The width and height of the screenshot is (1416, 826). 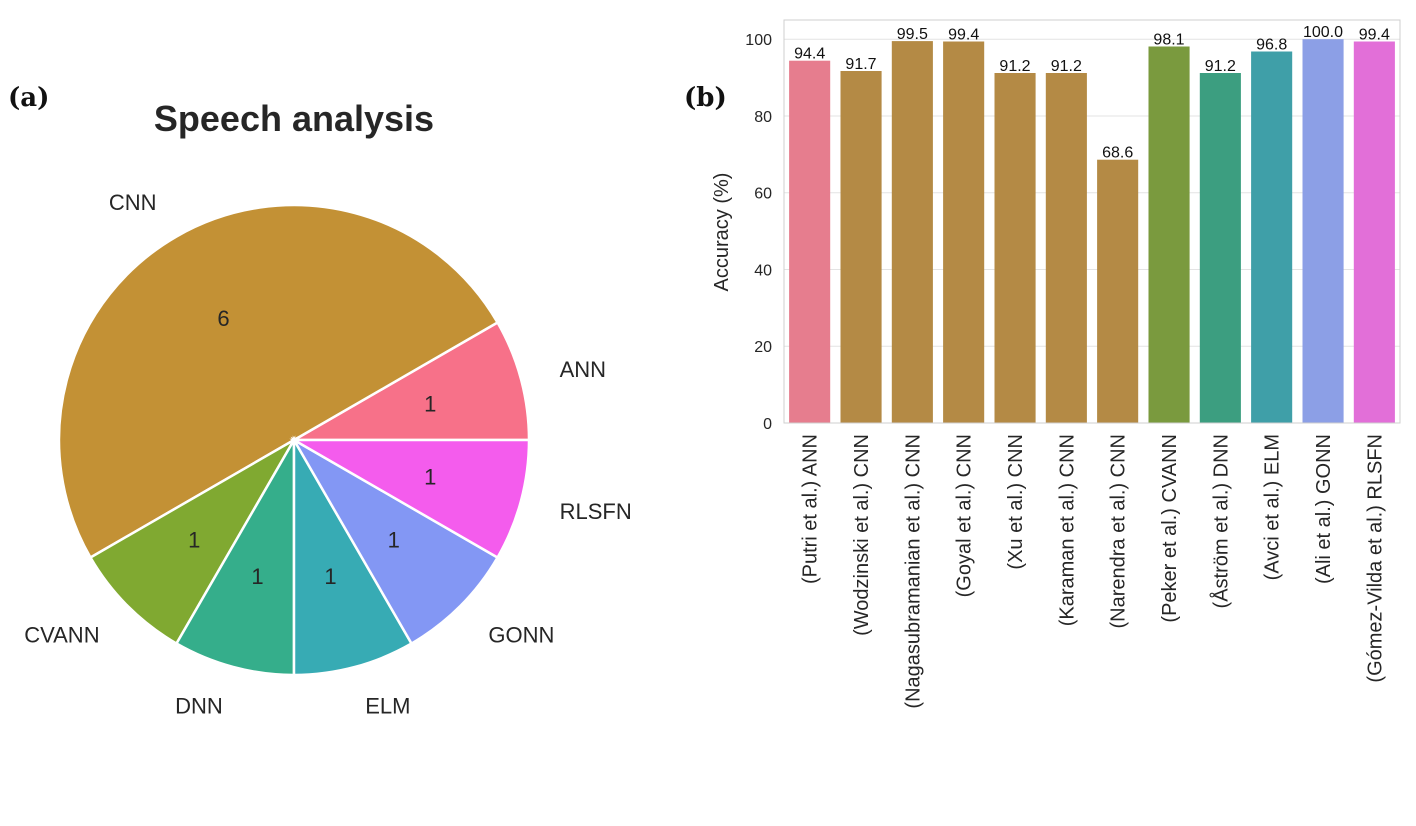 I want to click on pie-count-dnn: 1, so click(x=257, y=576).